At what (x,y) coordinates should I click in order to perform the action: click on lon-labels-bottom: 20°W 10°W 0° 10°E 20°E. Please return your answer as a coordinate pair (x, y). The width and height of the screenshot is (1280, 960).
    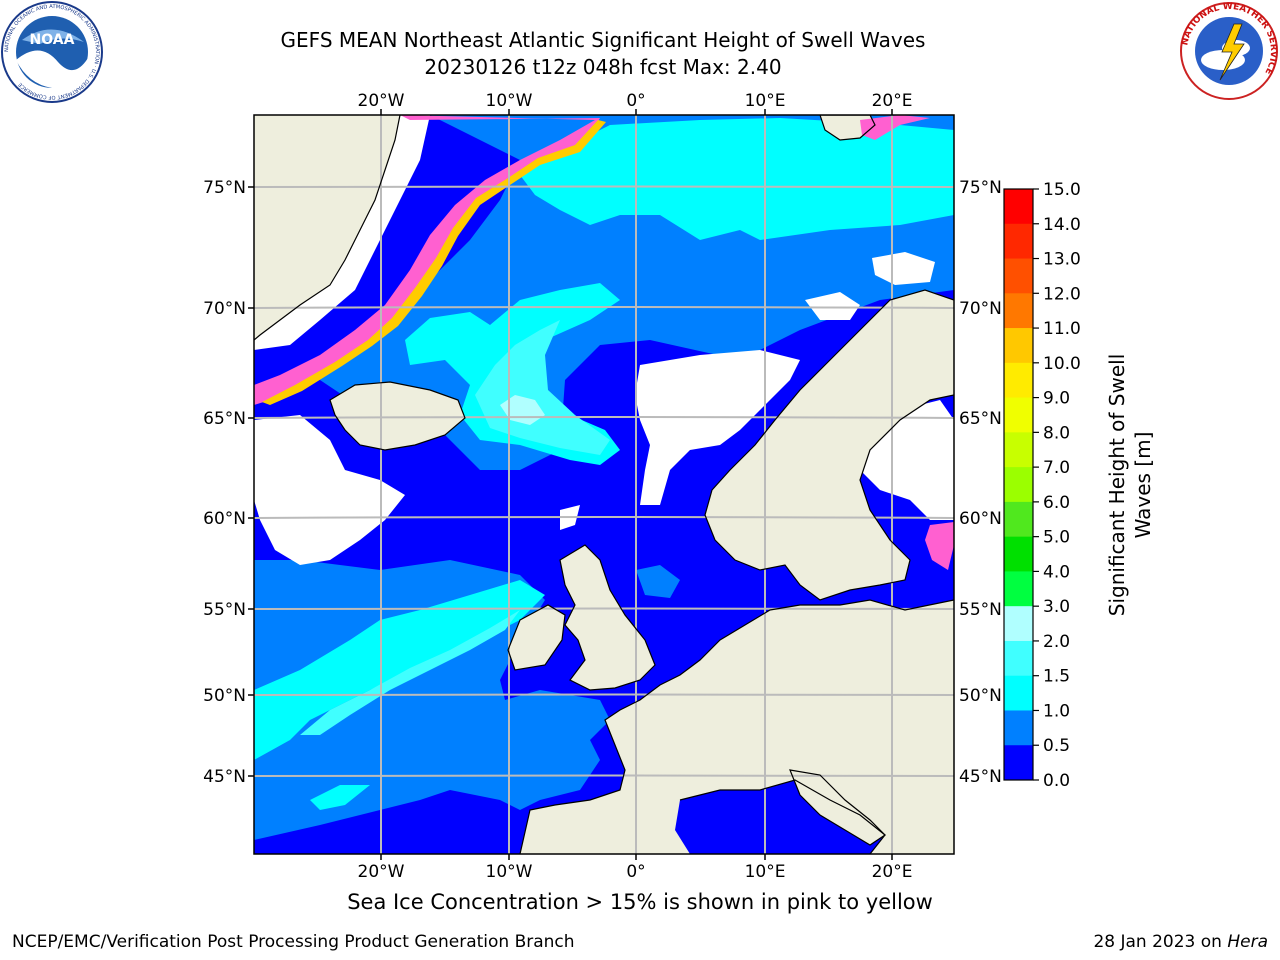
    Looking at the image, I should click on (635, 872).